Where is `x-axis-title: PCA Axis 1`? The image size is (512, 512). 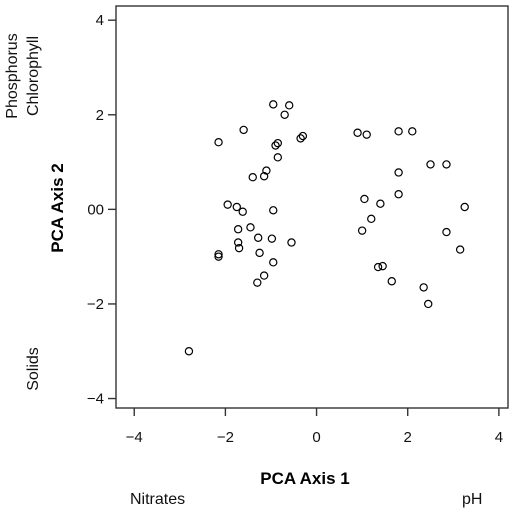
x-axis-title: PCA Axis 1 is located at coordinates (304, 478).